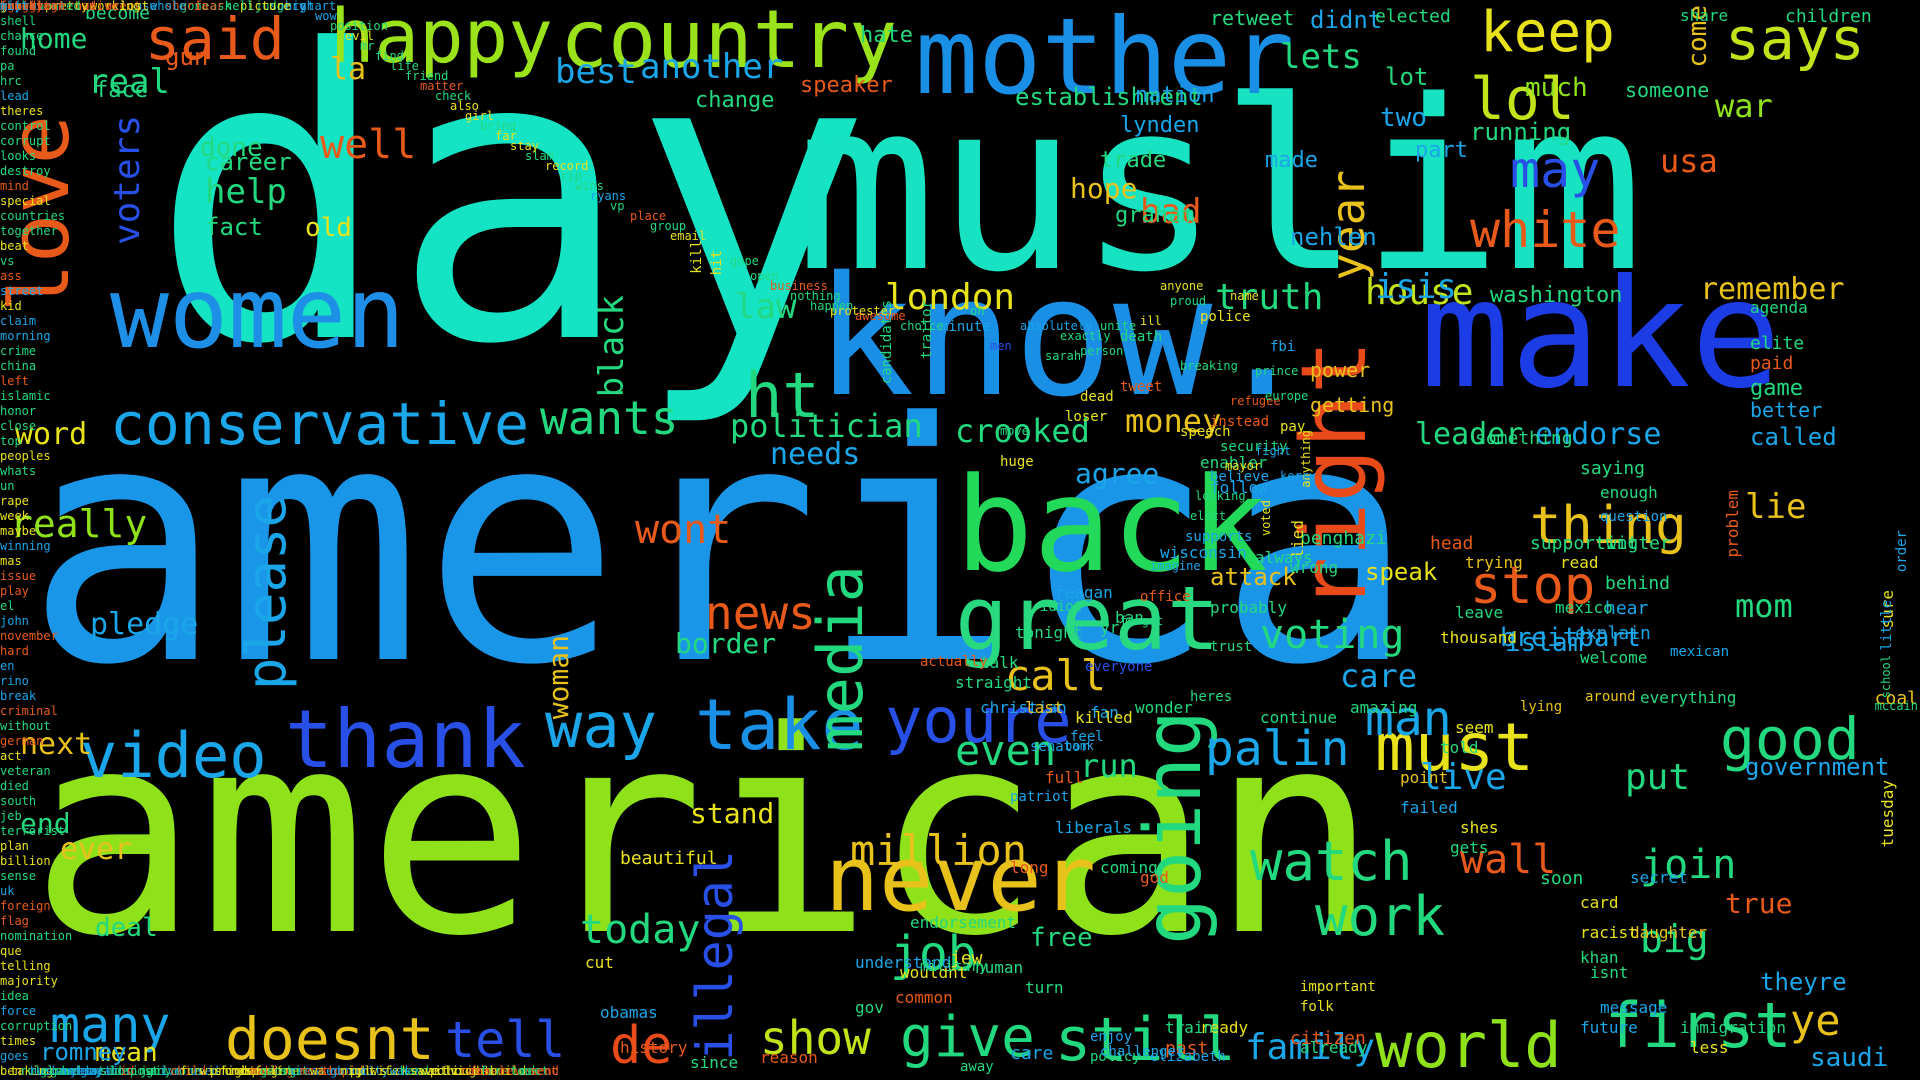 This screenshot has width=1920, height=1080. Describe the element at coordinates (589, 186) in the screenshot. I see `word-321: wins` at that location.